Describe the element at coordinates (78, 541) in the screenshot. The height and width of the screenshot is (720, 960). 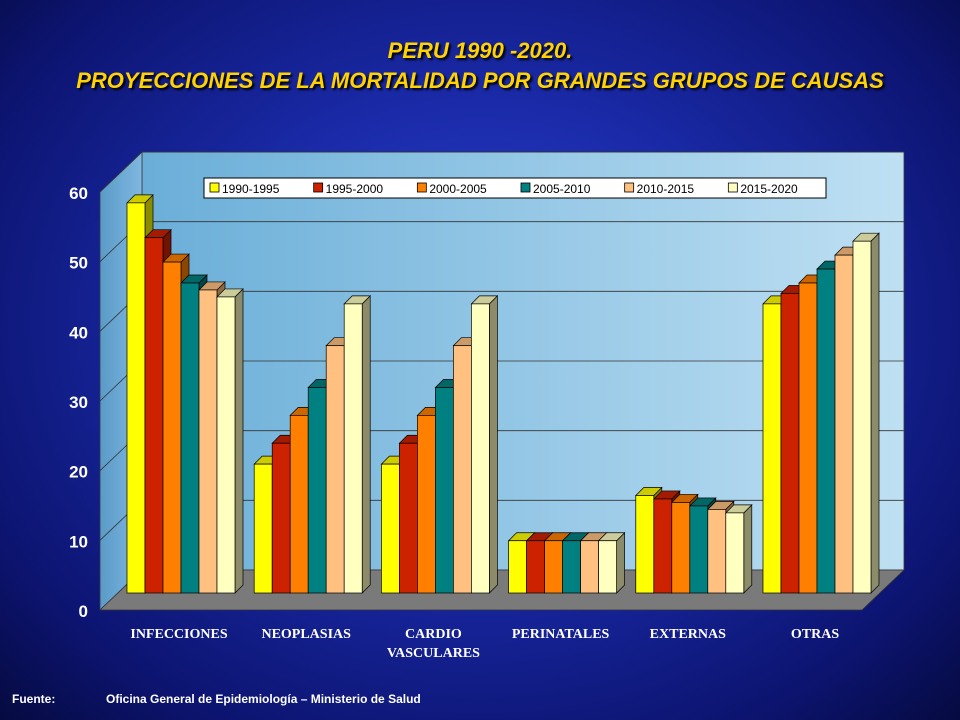
I see `y-tick-label: 10` at that location.